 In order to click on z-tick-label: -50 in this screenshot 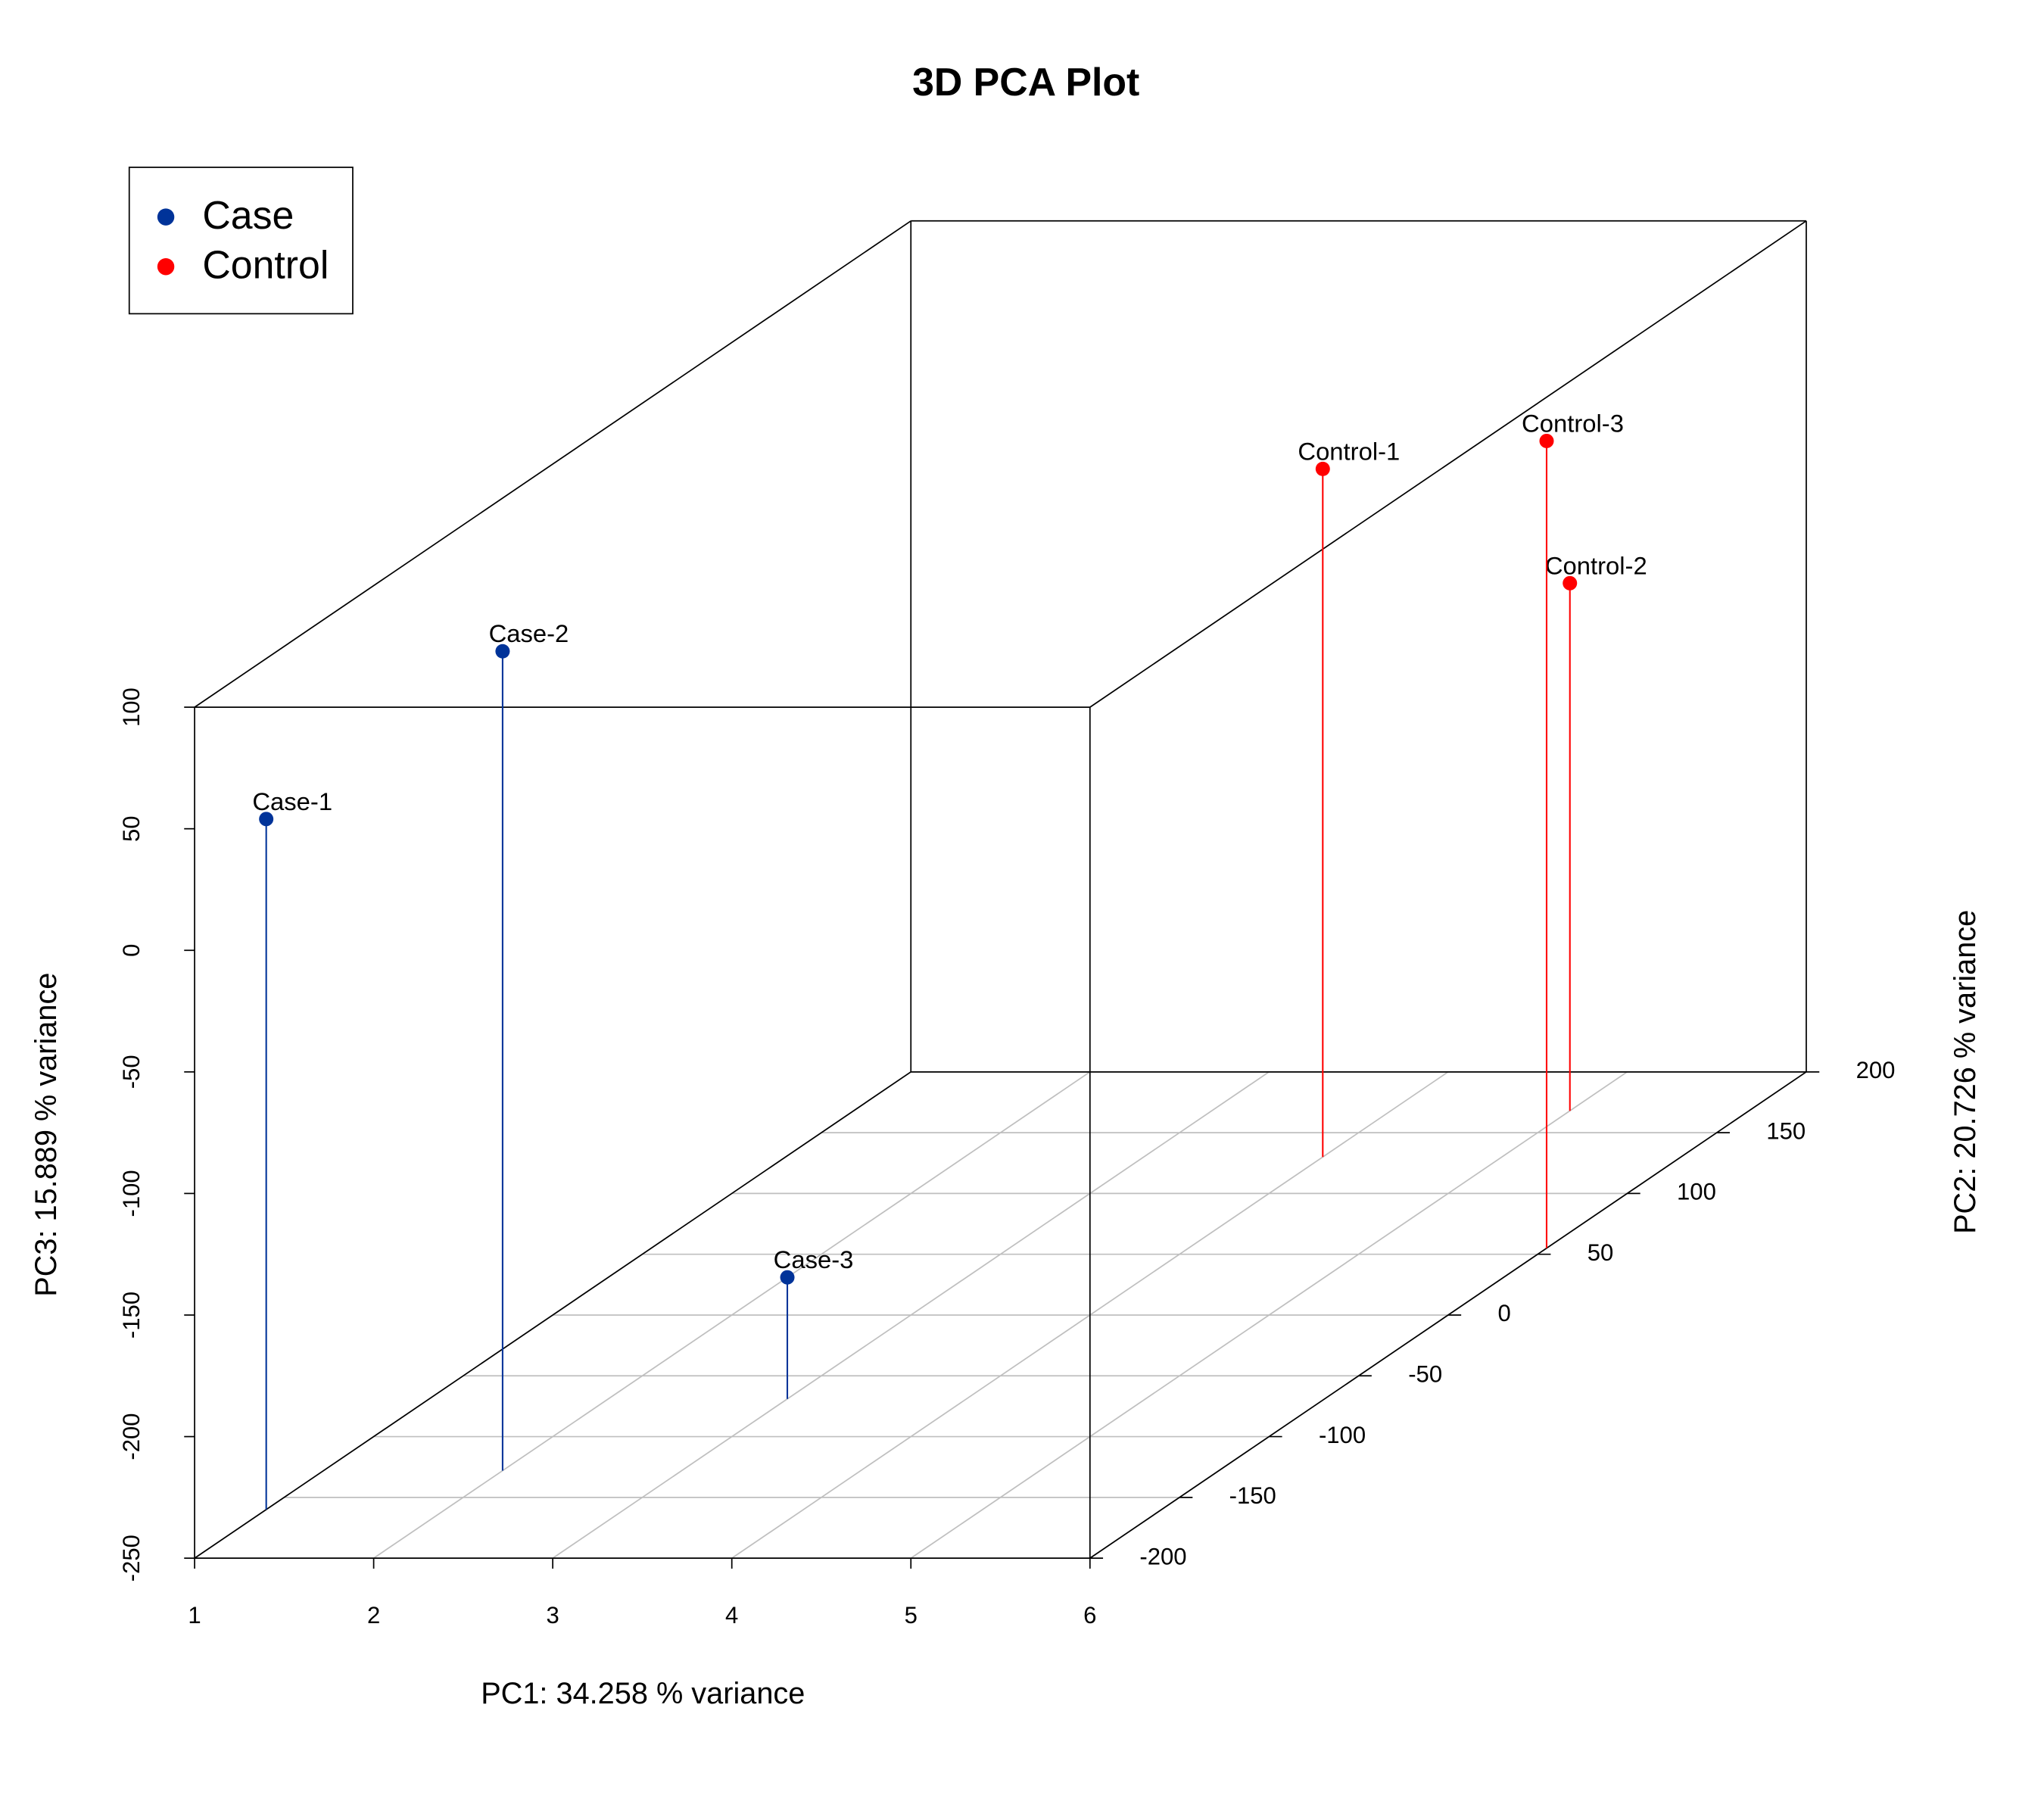, I will do `click(131, 1072)`.